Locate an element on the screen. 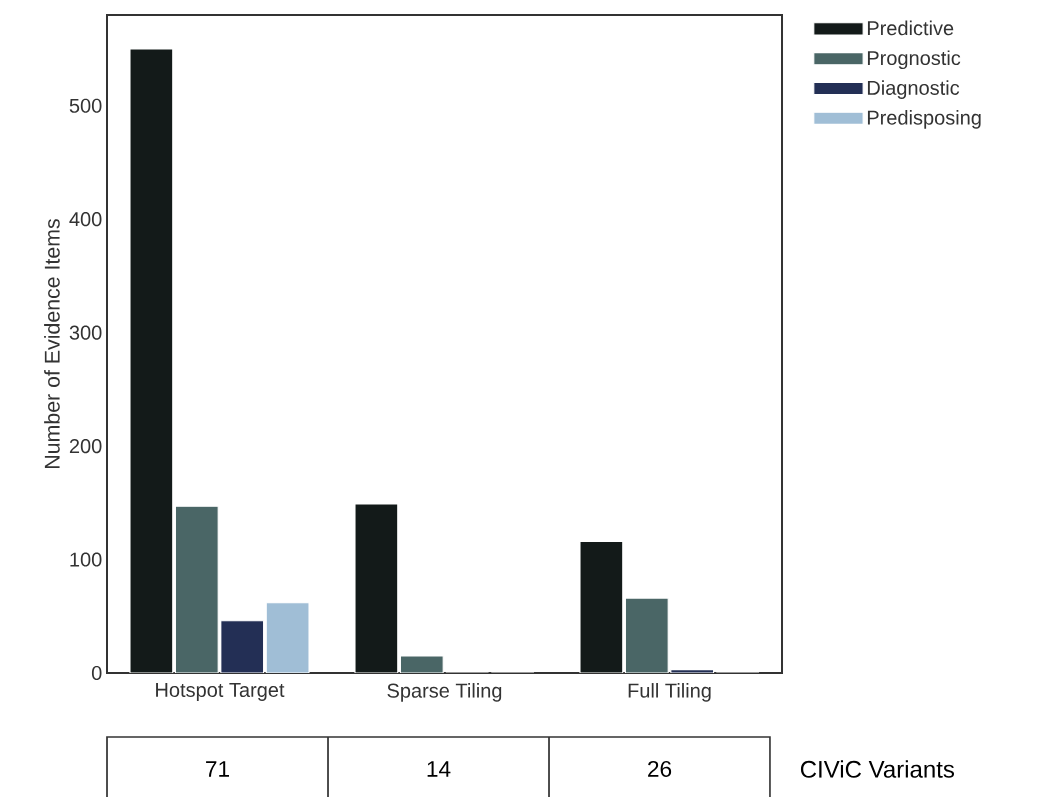 This screenshot has width=1059, height=798. x-tick-label: Hotspot Target is located at coordinates (220, 692).